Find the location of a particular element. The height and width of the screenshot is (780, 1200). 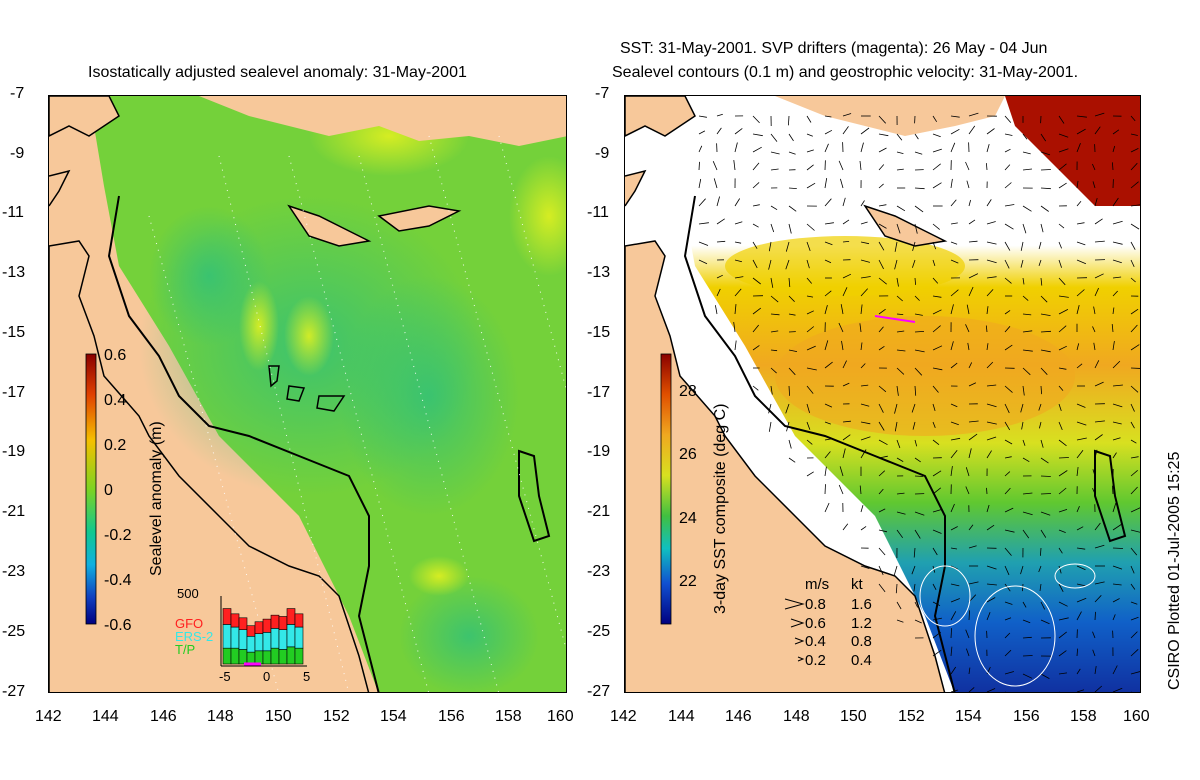

right-xtick: 156 is located at coordinates (1026, 716).